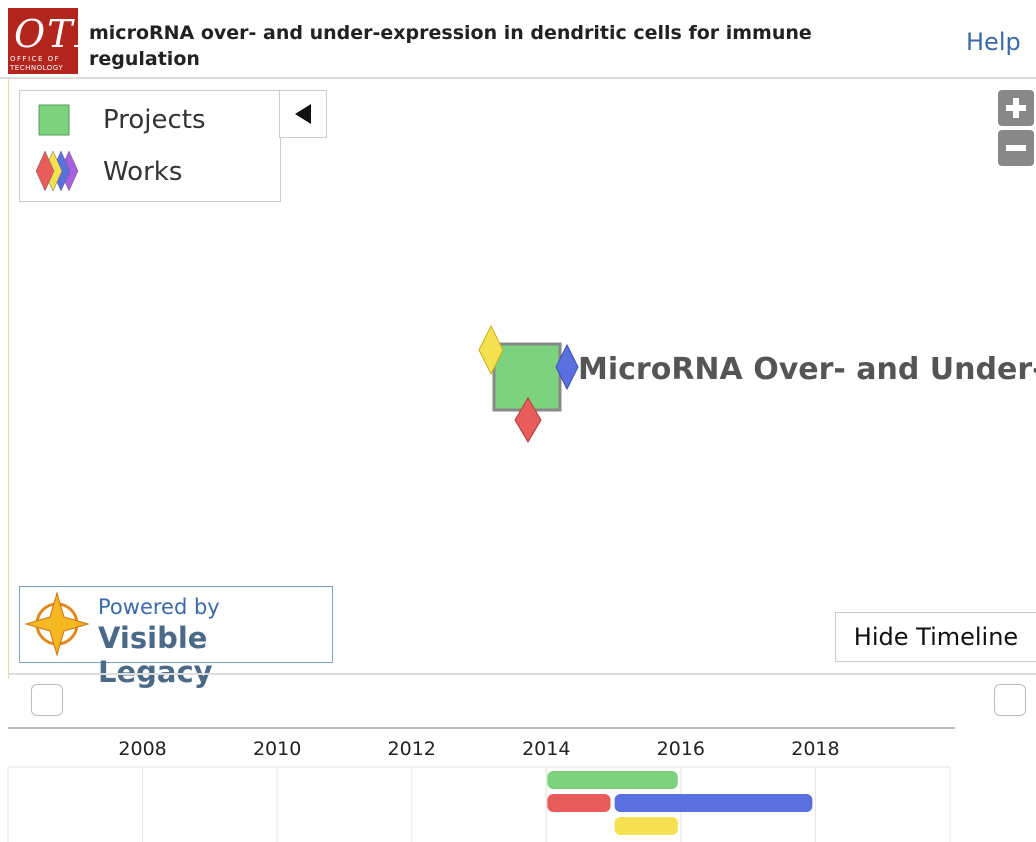 This screenshot has height=842, width=1036. I want to click on legend: Projects Works, so click(150, 146).